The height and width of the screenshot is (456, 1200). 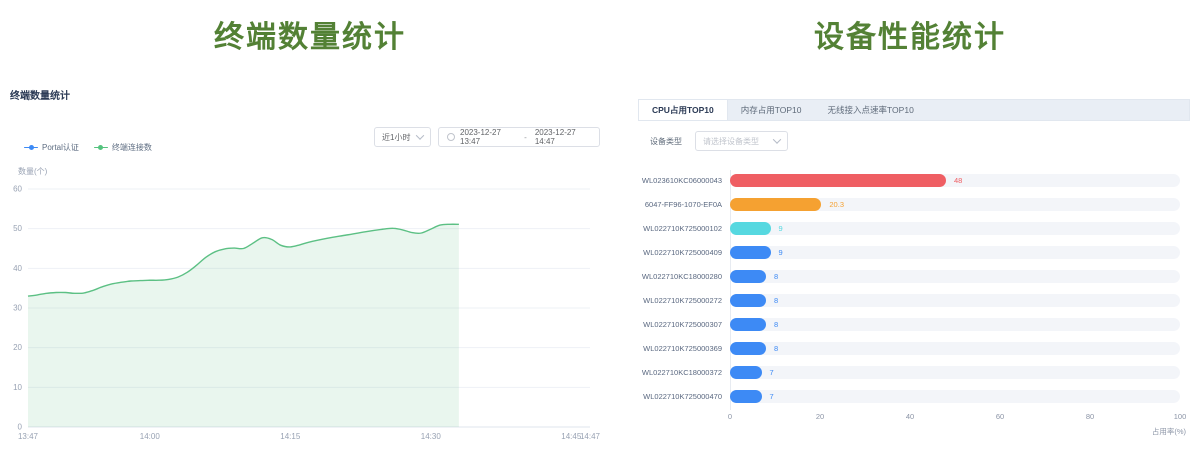 I want to click on legend-label: Portal认证, so click(x=60, y=147).